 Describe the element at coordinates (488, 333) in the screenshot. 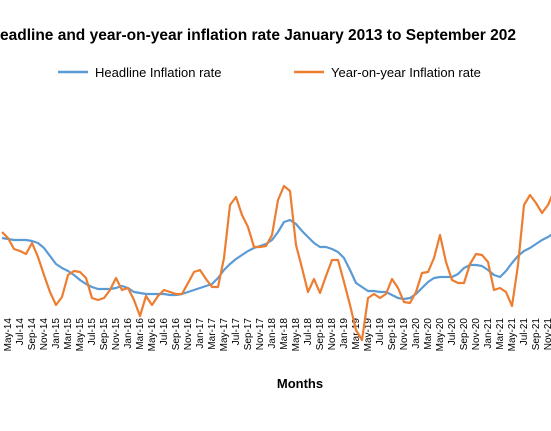

I see `x-tick-label: Jan-21` at that location.